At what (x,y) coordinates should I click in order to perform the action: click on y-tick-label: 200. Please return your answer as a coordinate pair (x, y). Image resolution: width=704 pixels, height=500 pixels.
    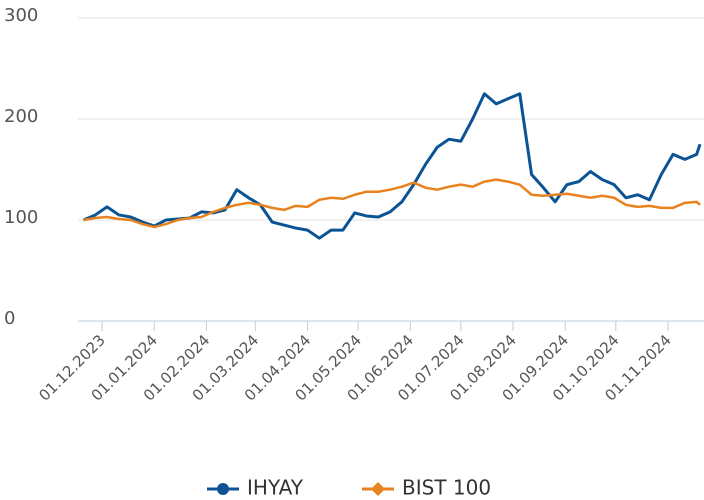
    Looking at the image, I should click on (21, 116).